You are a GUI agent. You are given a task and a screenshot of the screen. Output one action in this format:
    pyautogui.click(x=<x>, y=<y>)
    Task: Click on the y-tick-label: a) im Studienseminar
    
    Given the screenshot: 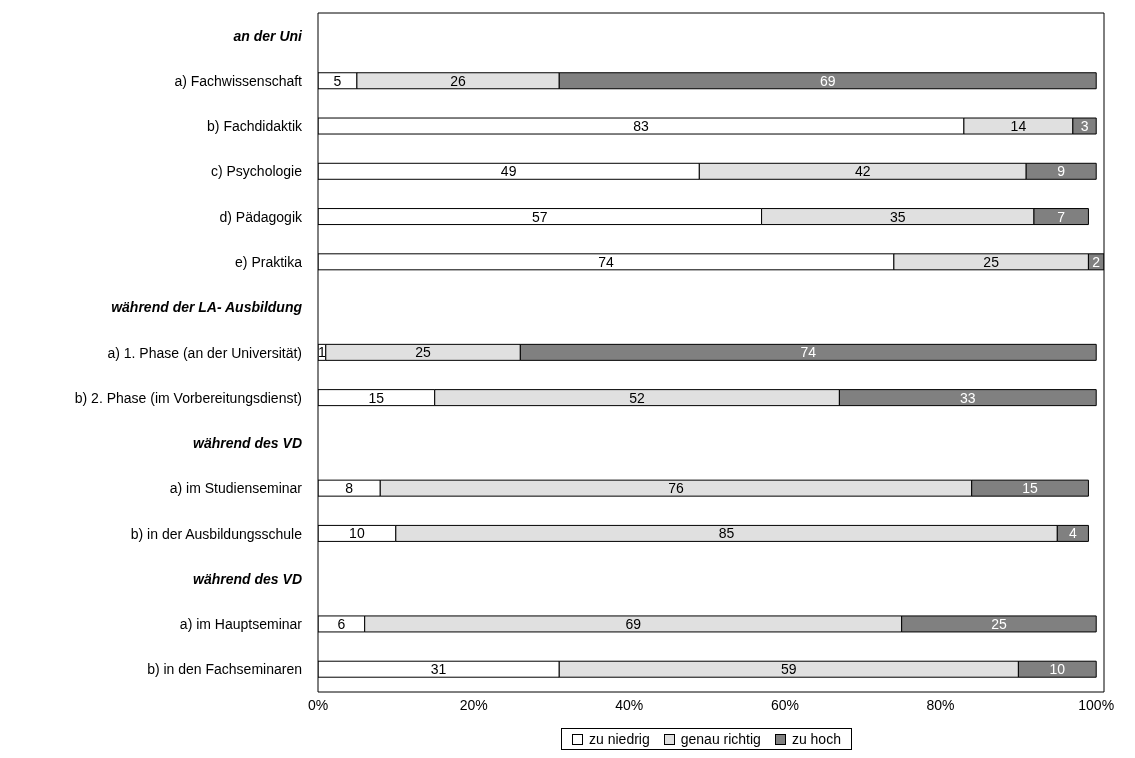 What is the action you would take?
    pyautogui.click(x=236, y=488)
    